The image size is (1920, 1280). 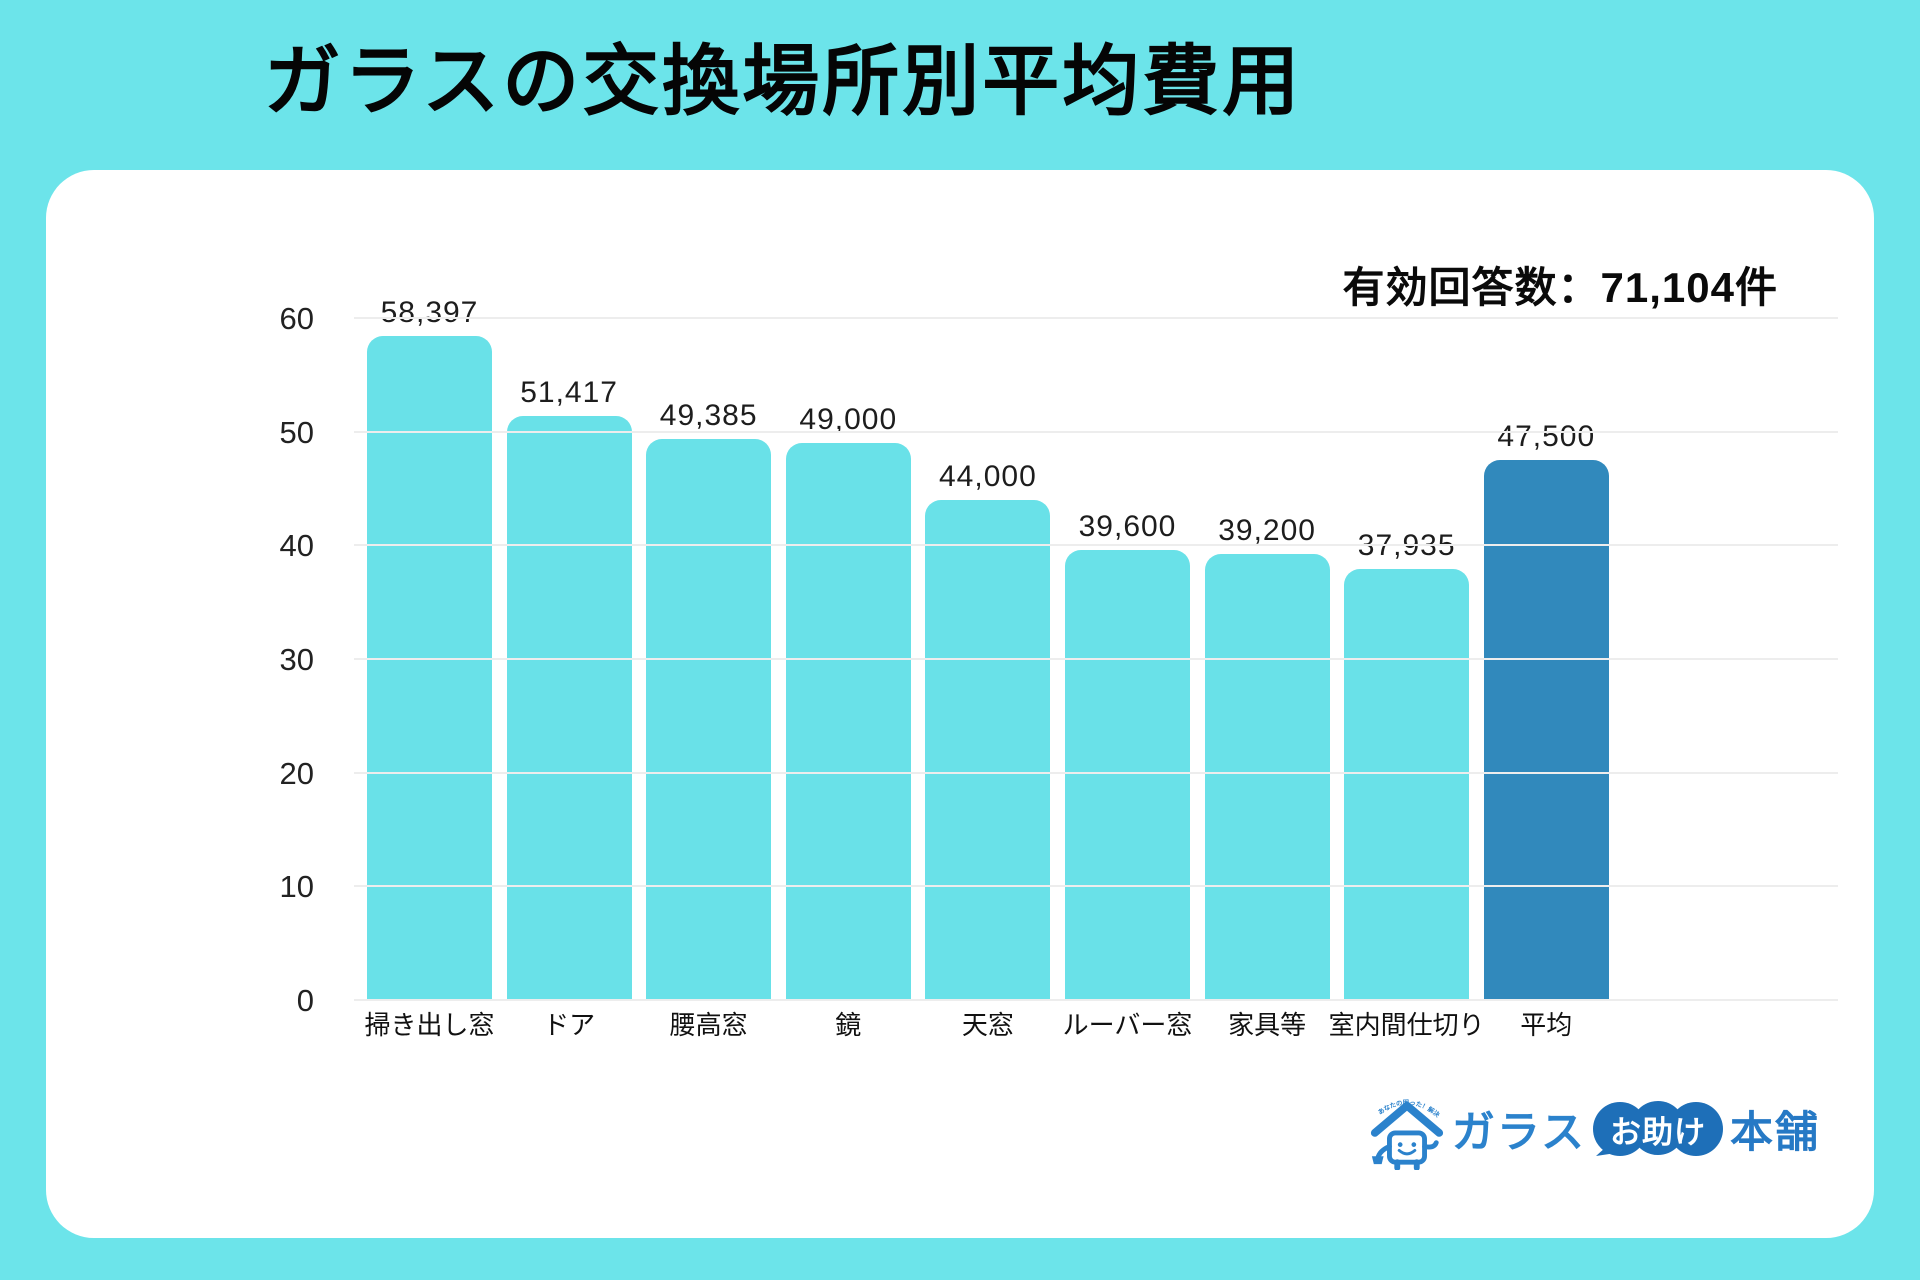 I want to click on bar-category-label: 天窓, so click(x=987, y=1025).